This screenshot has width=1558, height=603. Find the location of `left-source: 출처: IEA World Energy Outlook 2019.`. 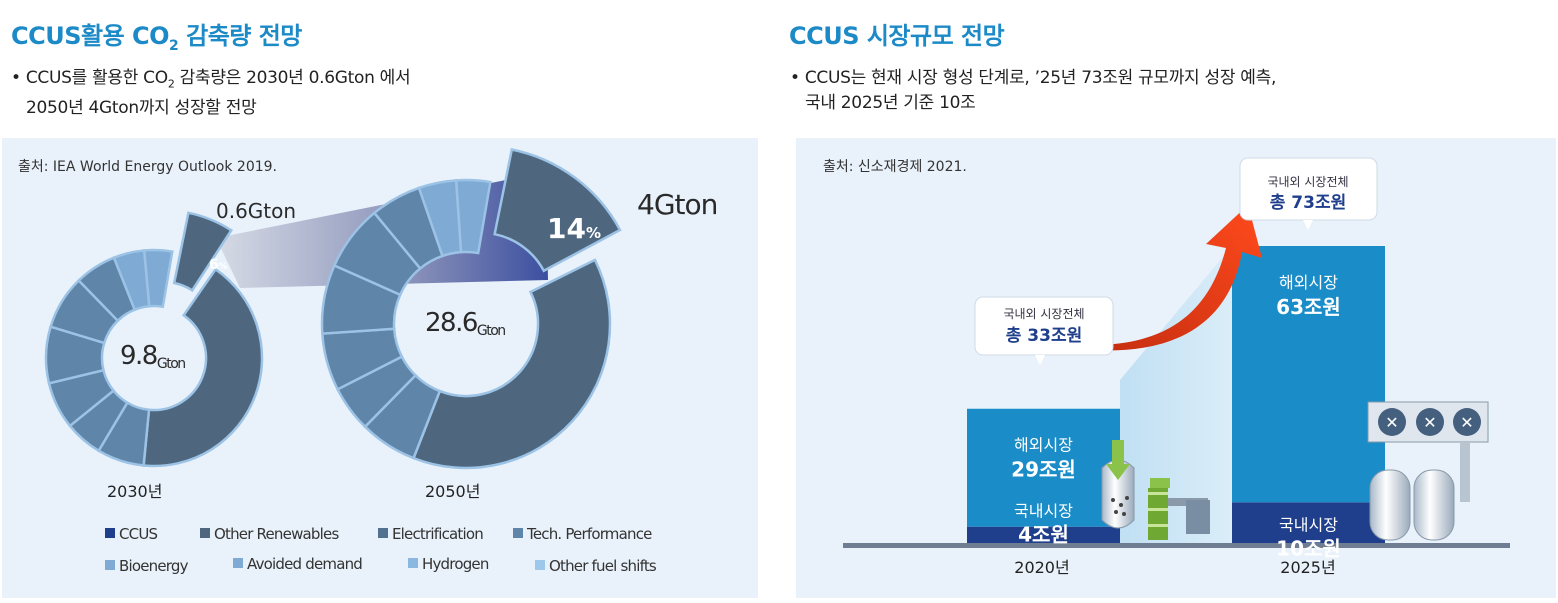

left-source: 출처: IEA World Energy Outlook 2019. is located at coordinates (148, 167).